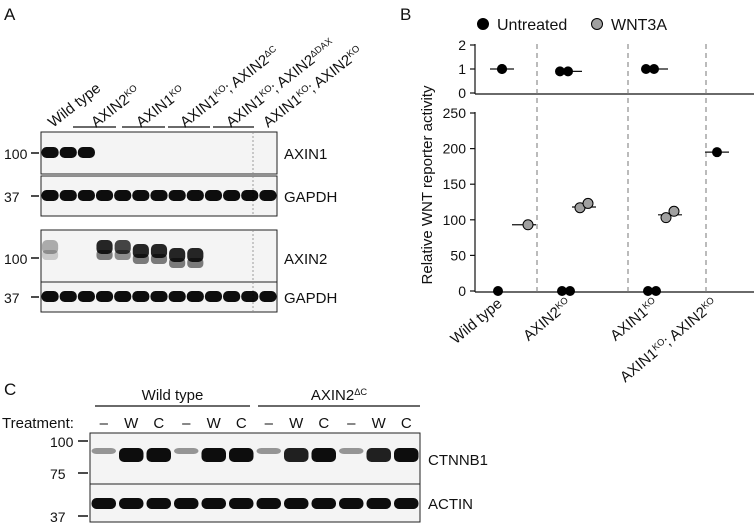 This screenshot has height=526, width=754. What do you see at coordinates (310, 197) in the screenshot?
I see `blot-label: GAPDH` at bounding box center [310, 197].